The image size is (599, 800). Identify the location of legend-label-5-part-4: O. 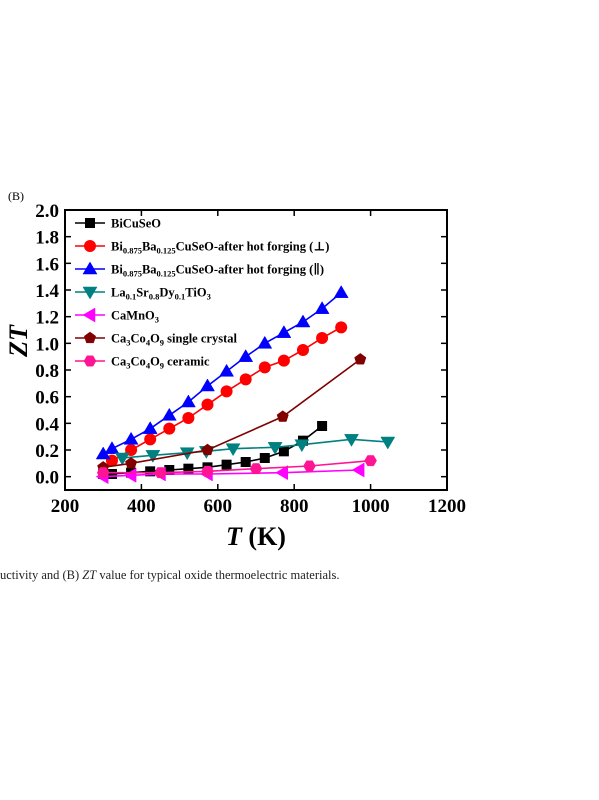
(155, 339).